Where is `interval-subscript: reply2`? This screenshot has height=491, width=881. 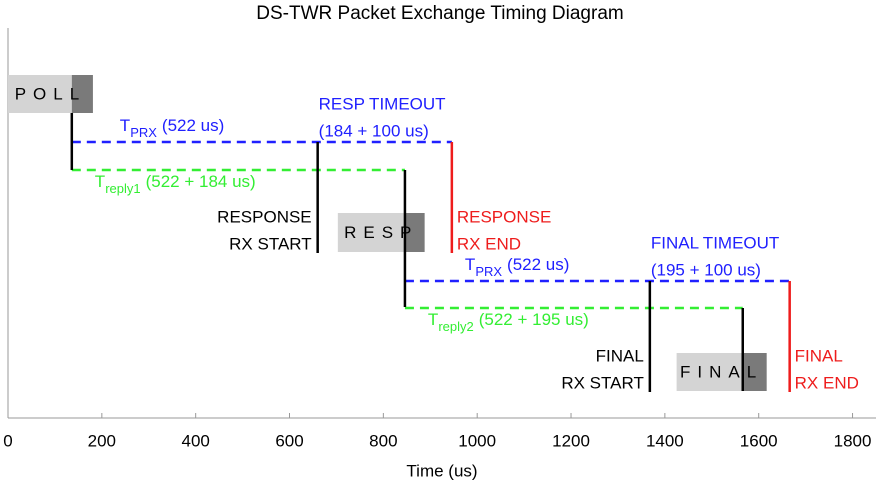
interval-subscript: reply2 is located at coordinates (455, 326).